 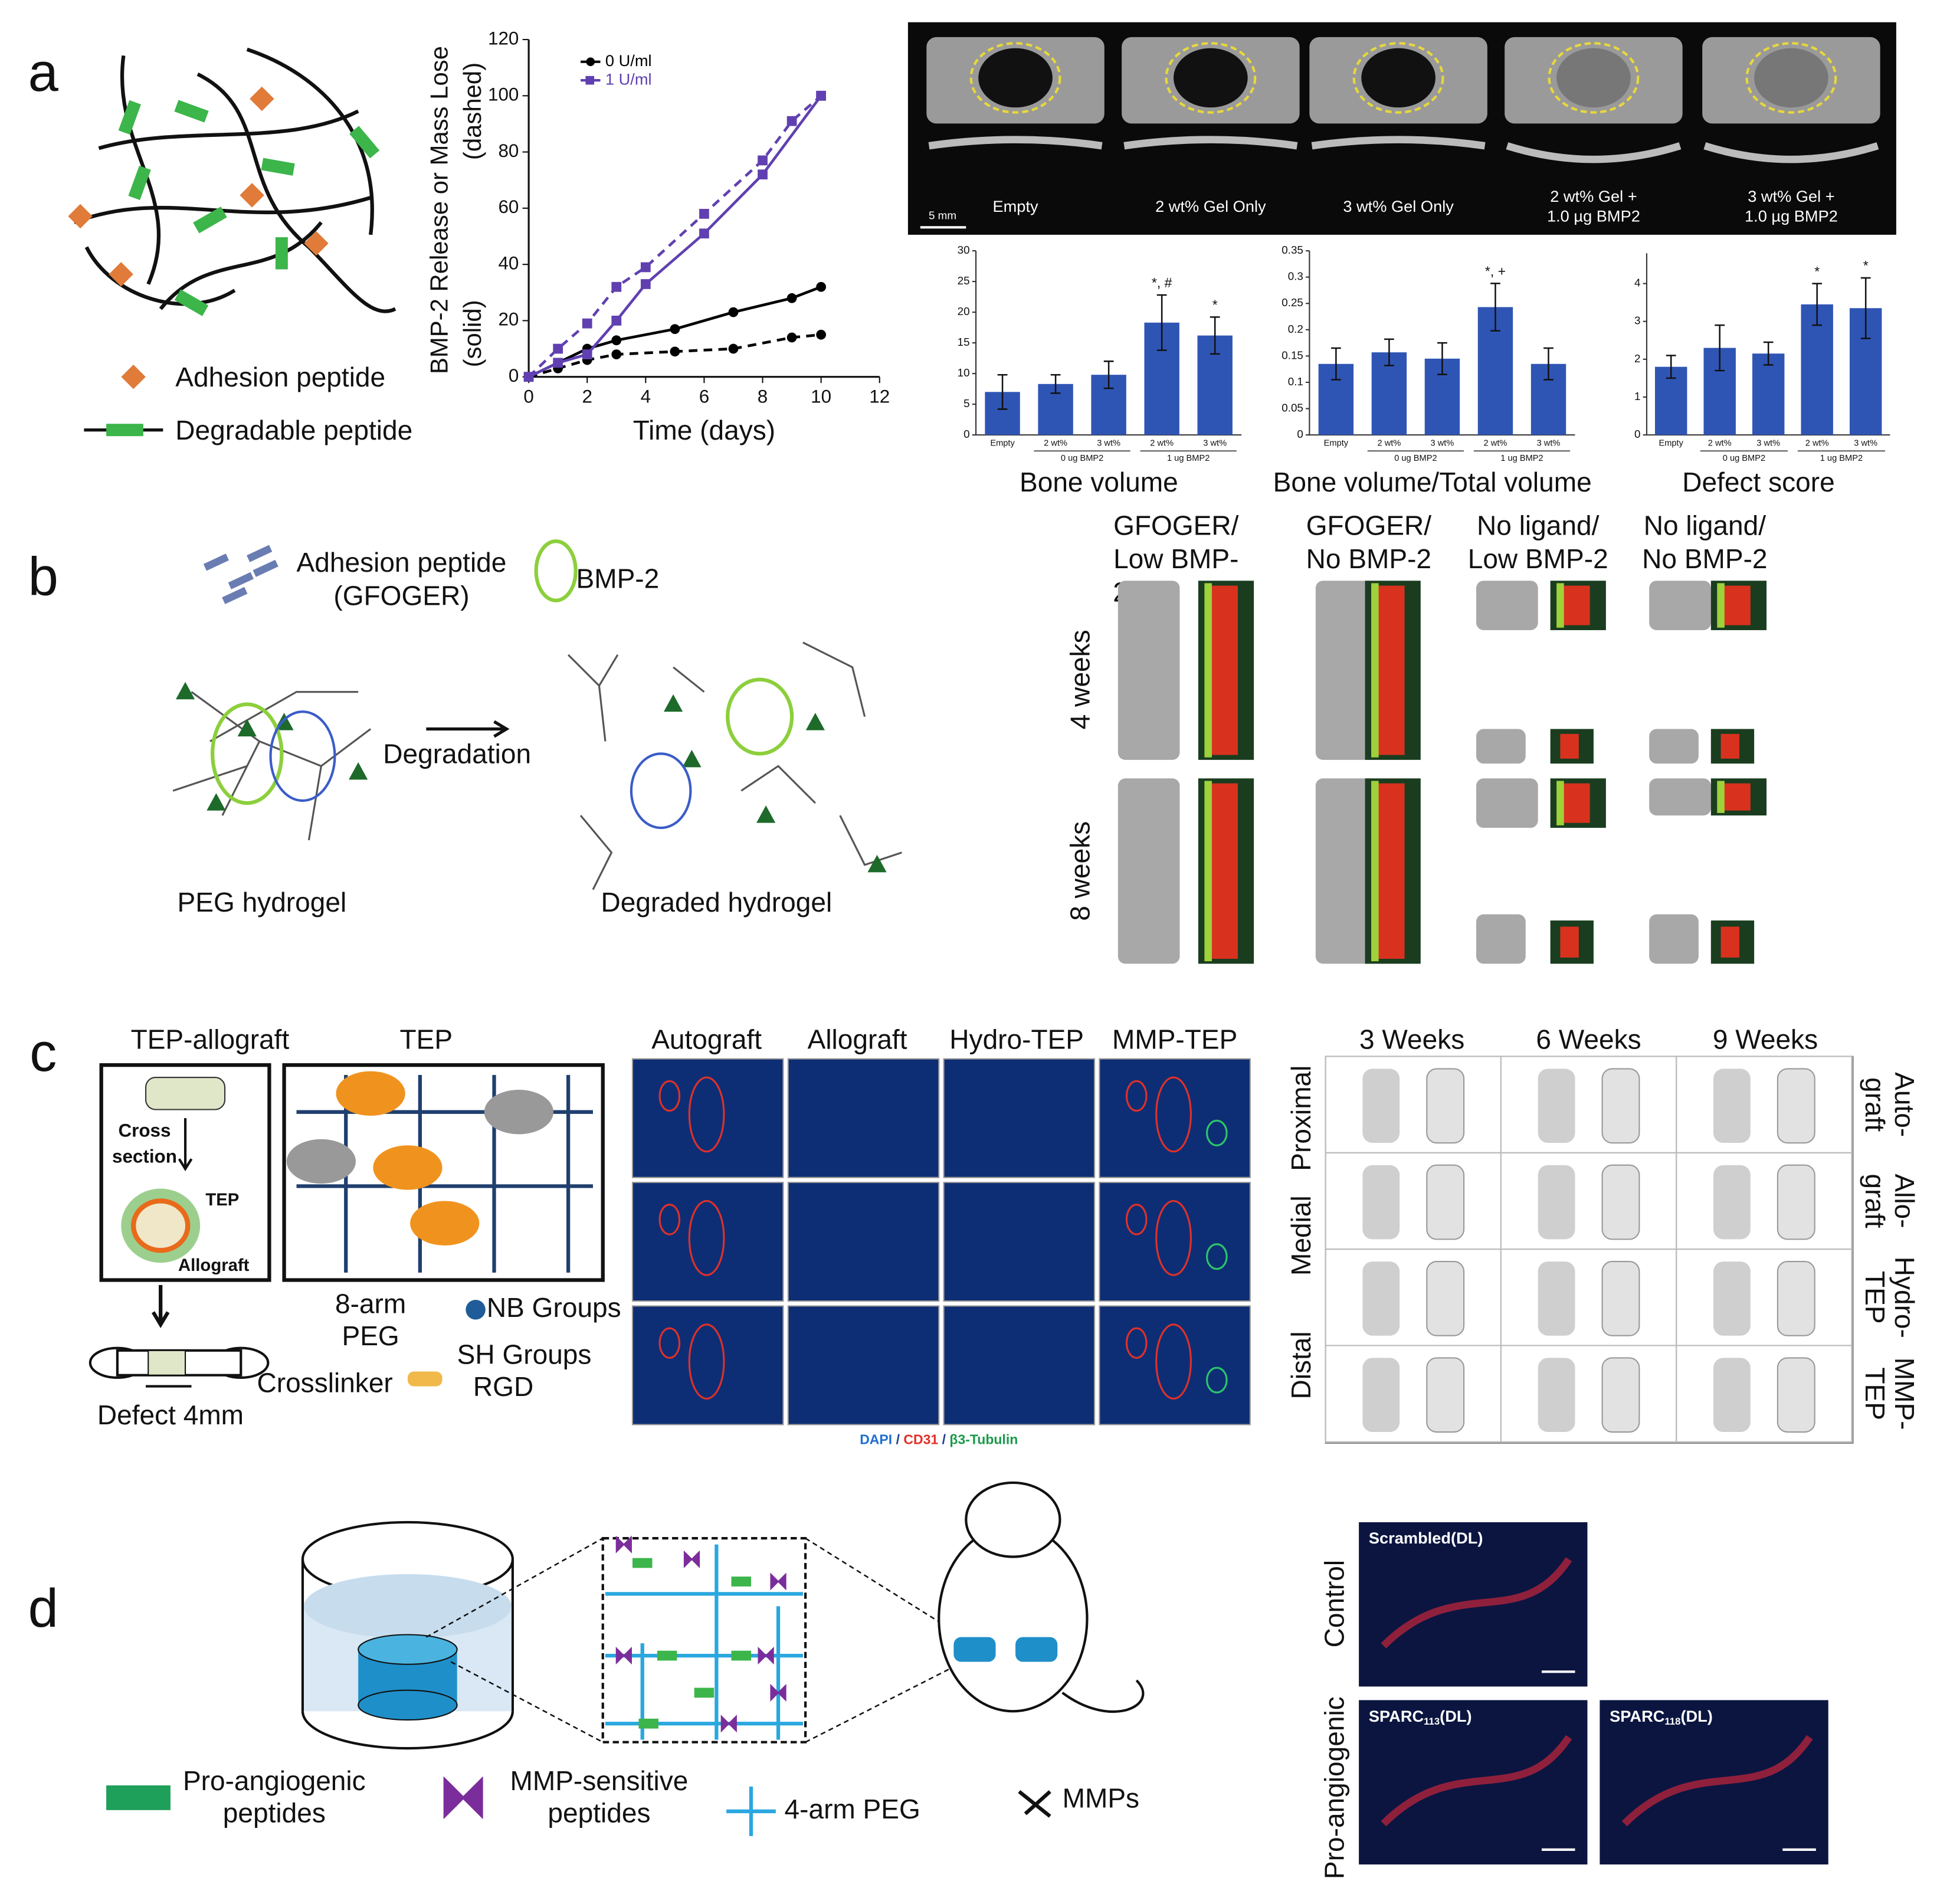 I want to click on x-axis-label: Time (days), so click(x=704, y=430).